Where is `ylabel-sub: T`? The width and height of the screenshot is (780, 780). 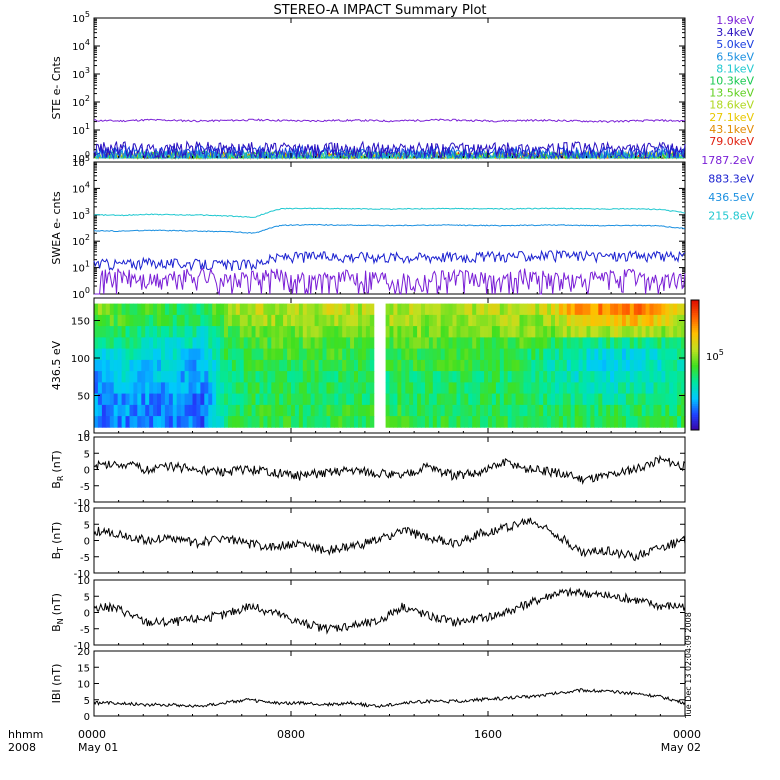
ylabel-sub: T is located at coordinates (60, 550).